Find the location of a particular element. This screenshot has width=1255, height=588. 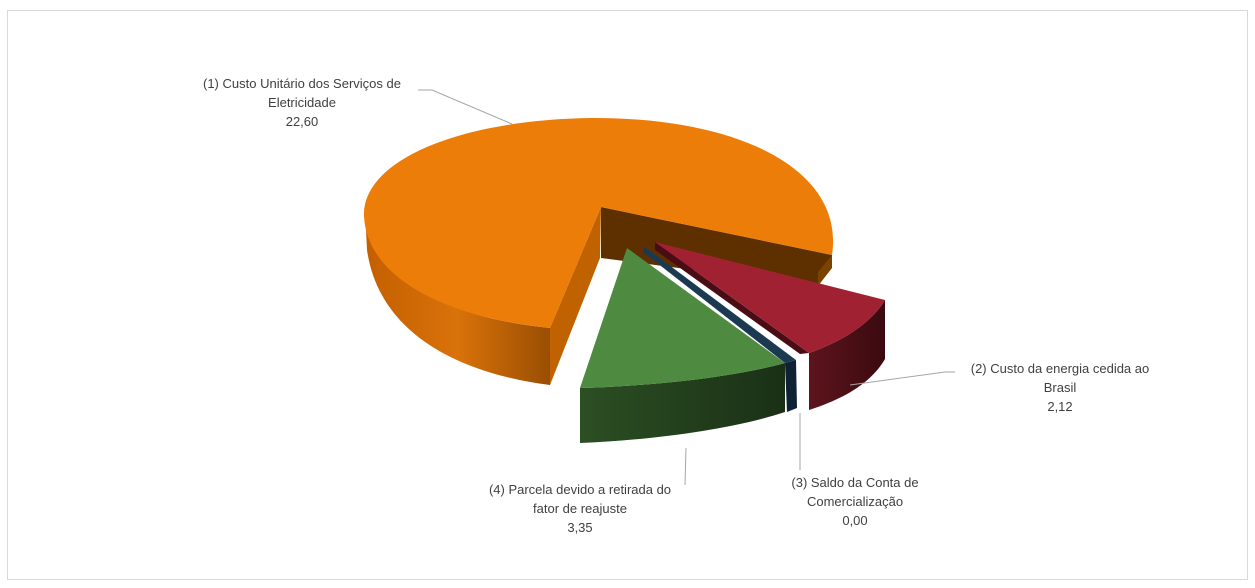

slice-2-top is located at coordinates (770, 297).